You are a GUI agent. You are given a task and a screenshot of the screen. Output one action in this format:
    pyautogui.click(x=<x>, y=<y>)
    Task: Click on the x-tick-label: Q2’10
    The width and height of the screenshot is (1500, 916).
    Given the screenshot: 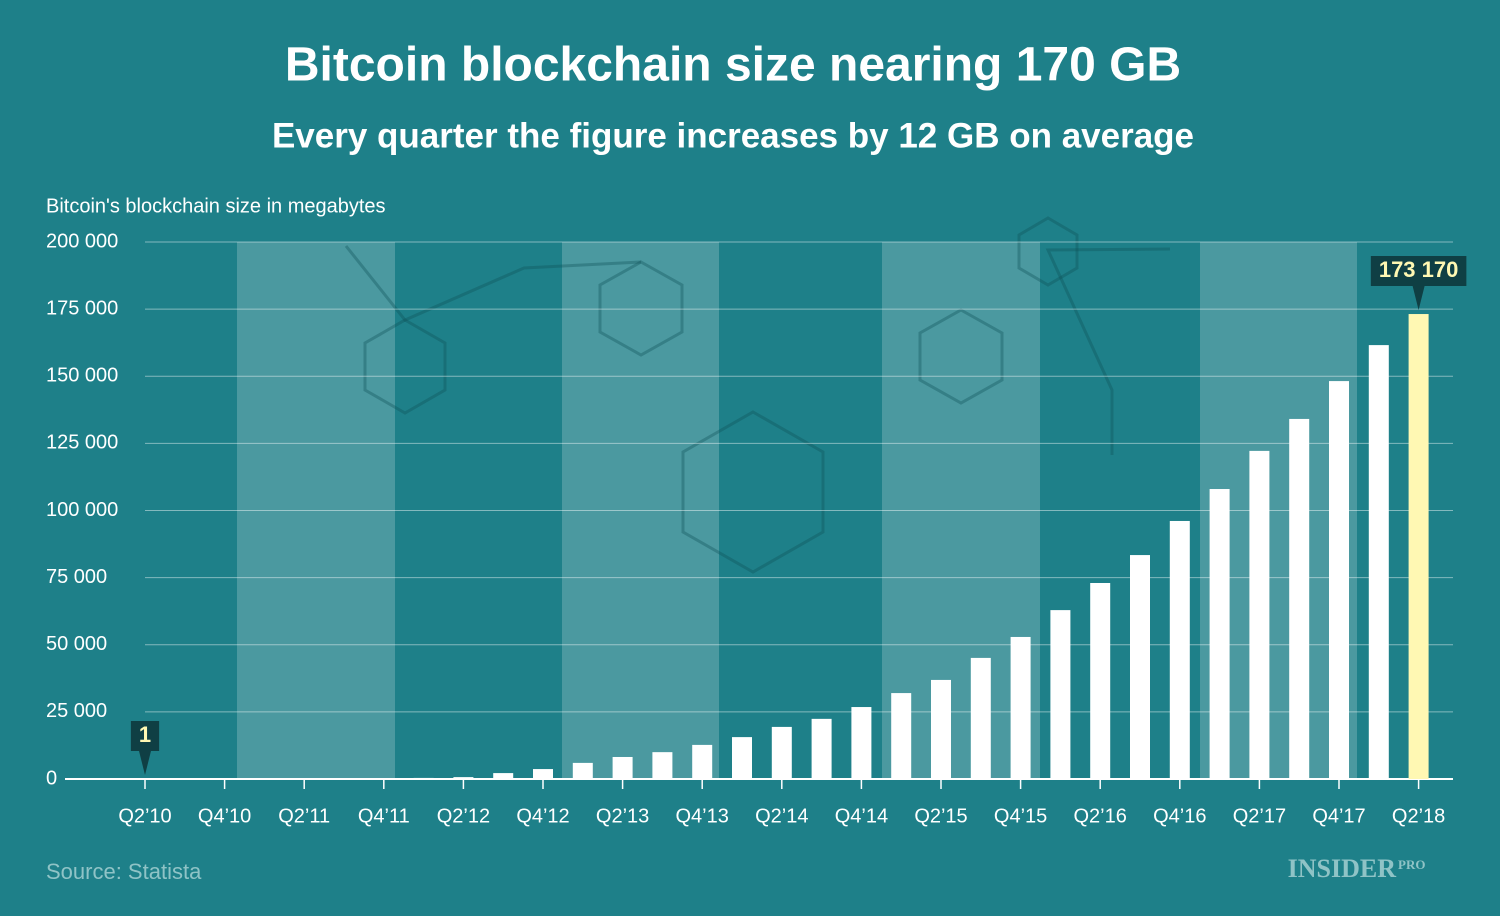 What is the action you would take?
    pyautogui.click(x=144, y=816)
    